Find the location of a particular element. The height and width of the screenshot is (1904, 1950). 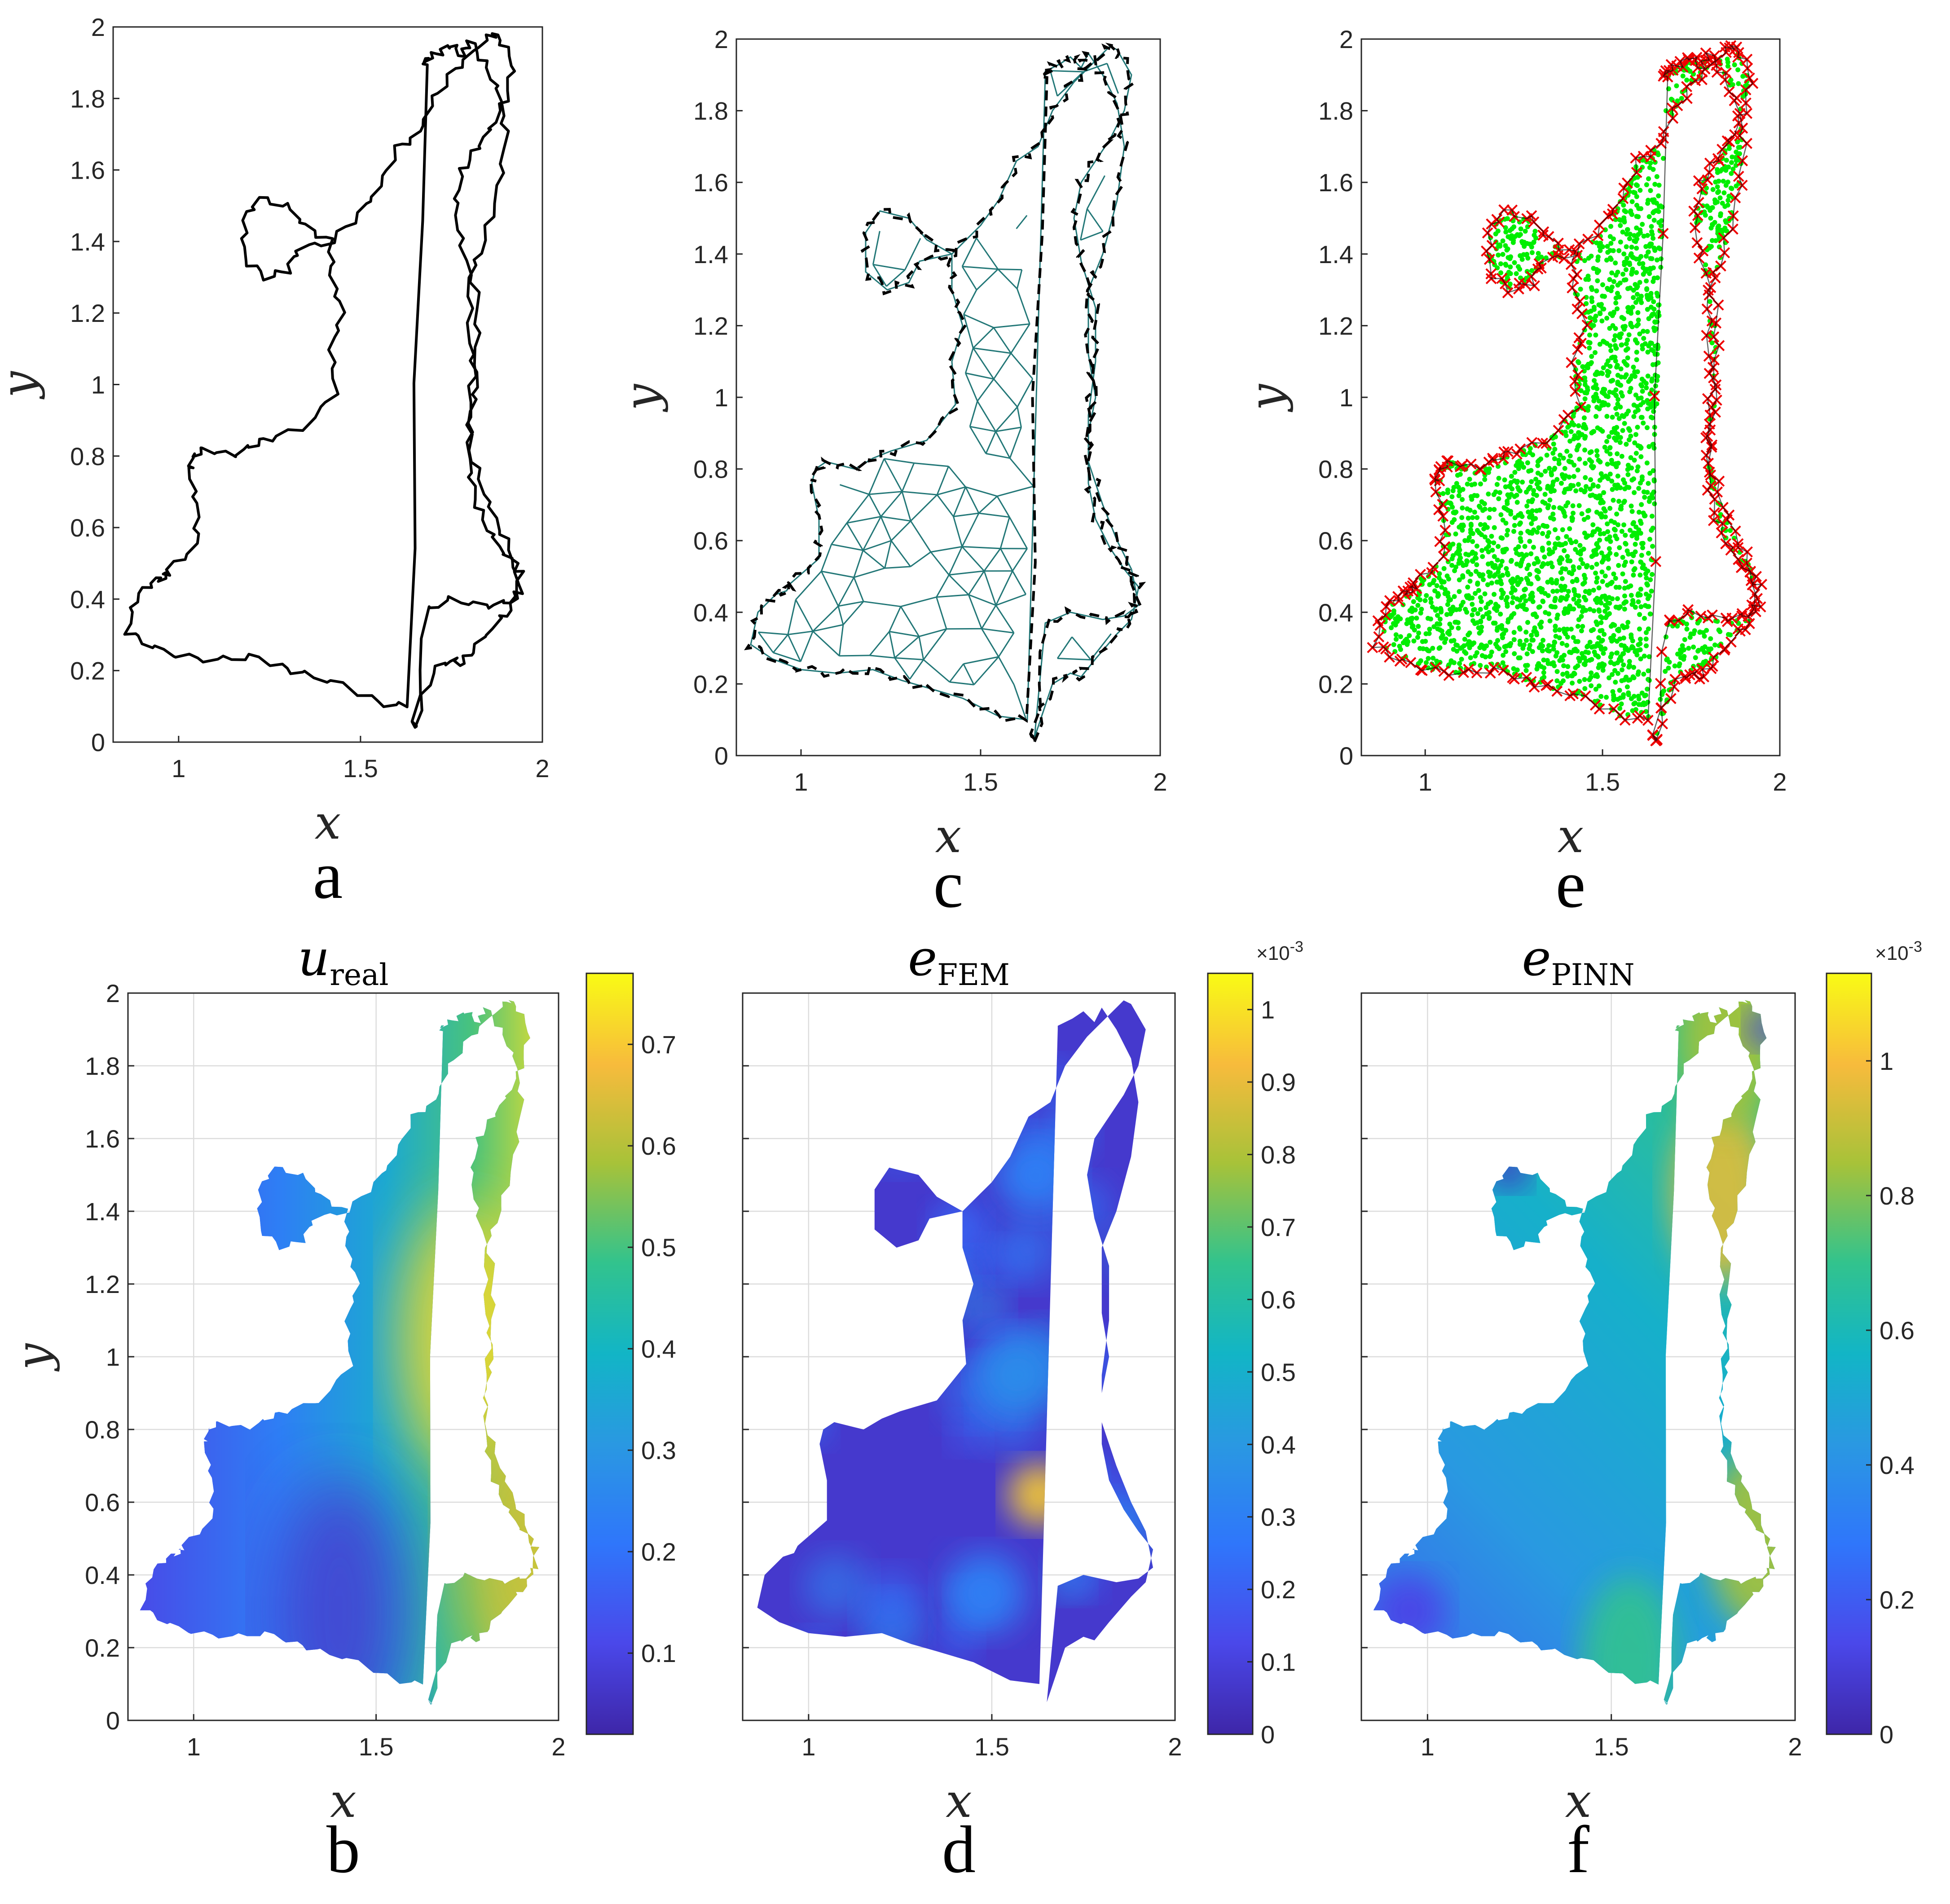

x-tick-label: 1 is located at coordinates (194, 1747).